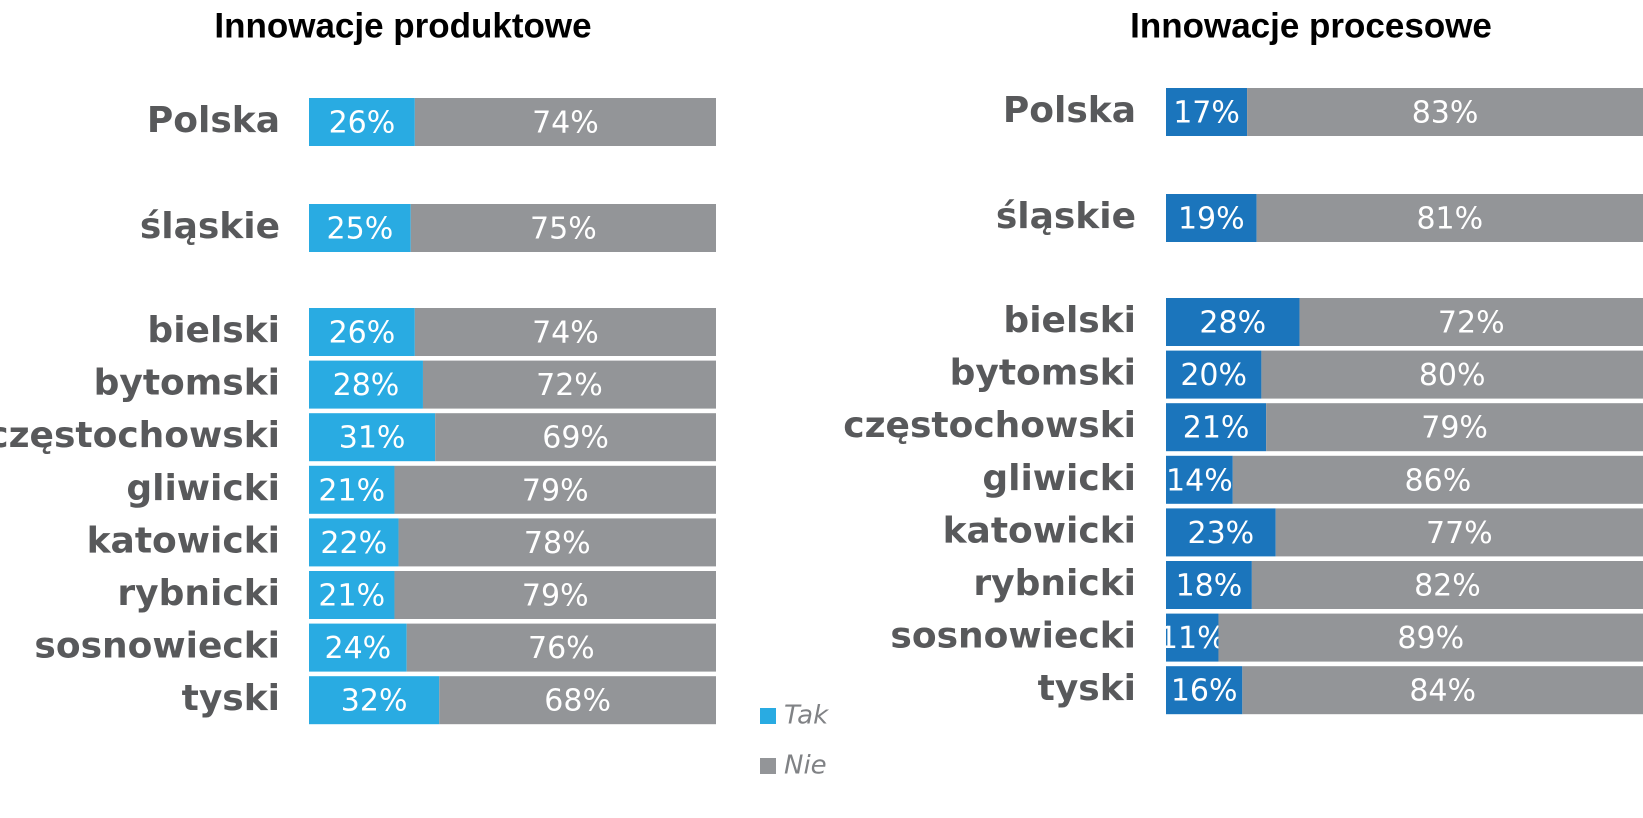 Image resolution: width=1643 pixels, height=818 pixels. I want to click on value-label: 84%, so click(1442, 691).